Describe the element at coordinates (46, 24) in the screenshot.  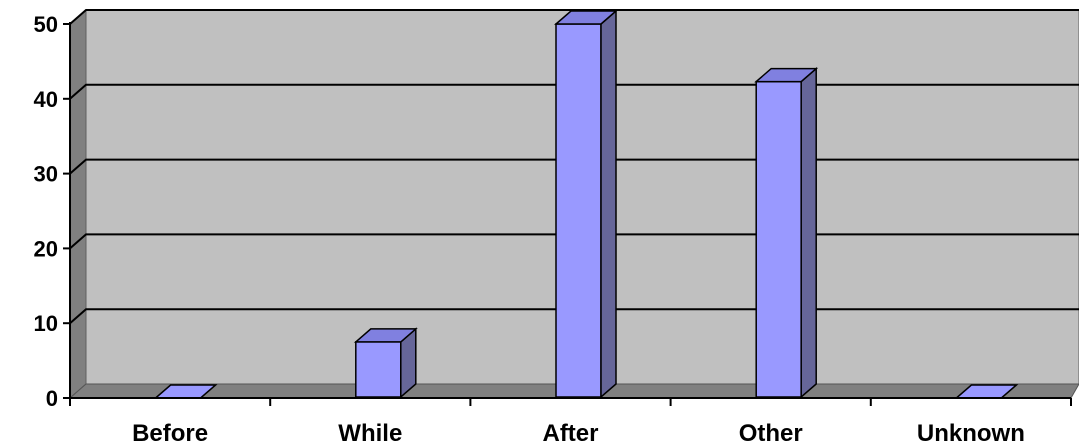
I see `y-tick-label: 50` at that location.